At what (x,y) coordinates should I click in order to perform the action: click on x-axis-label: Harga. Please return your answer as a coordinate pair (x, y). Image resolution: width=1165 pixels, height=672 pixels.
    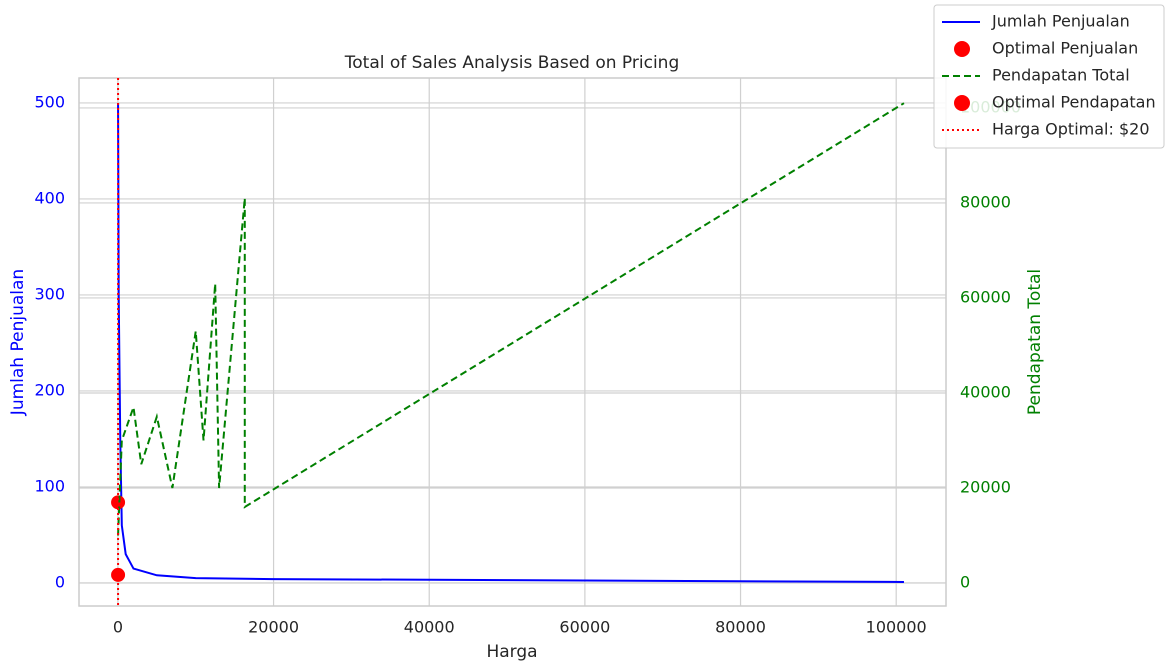
    Looking at the image, I should click on (511, 652).